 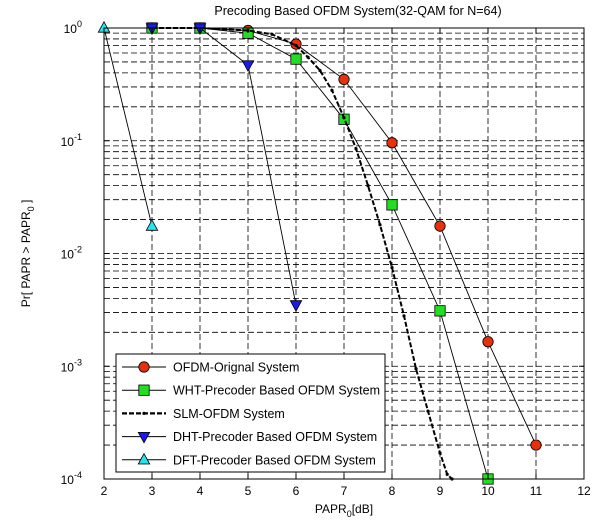 I want to click on x-tick-label: 2, so click(x=104, y=491).